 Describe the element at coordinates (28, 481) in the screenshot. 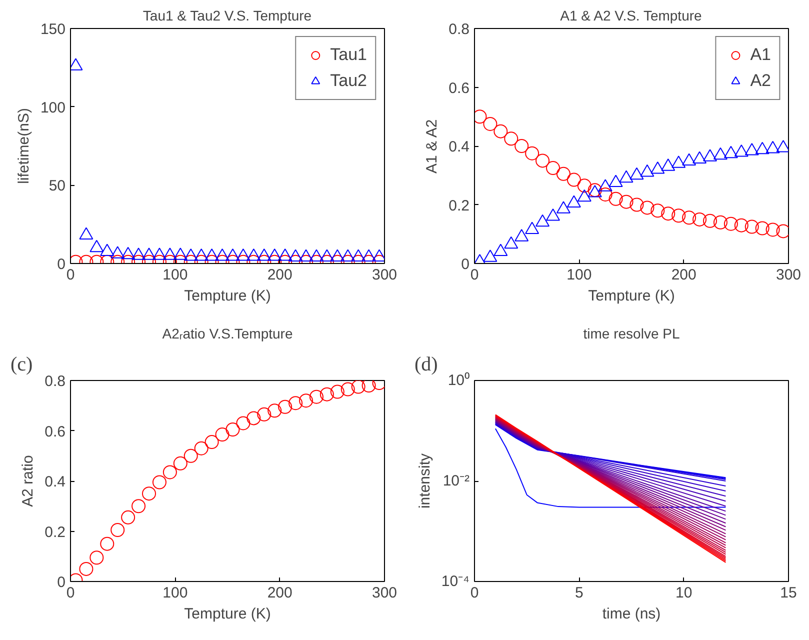

I see `y-axis-title: A2 ratio` at that location.